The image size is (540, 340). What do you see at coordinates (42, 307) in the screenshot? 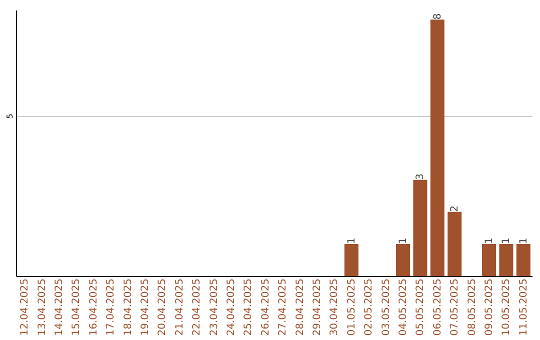
I see `x-tick-label: 13.04.2025` at bounding box center [42, 307].